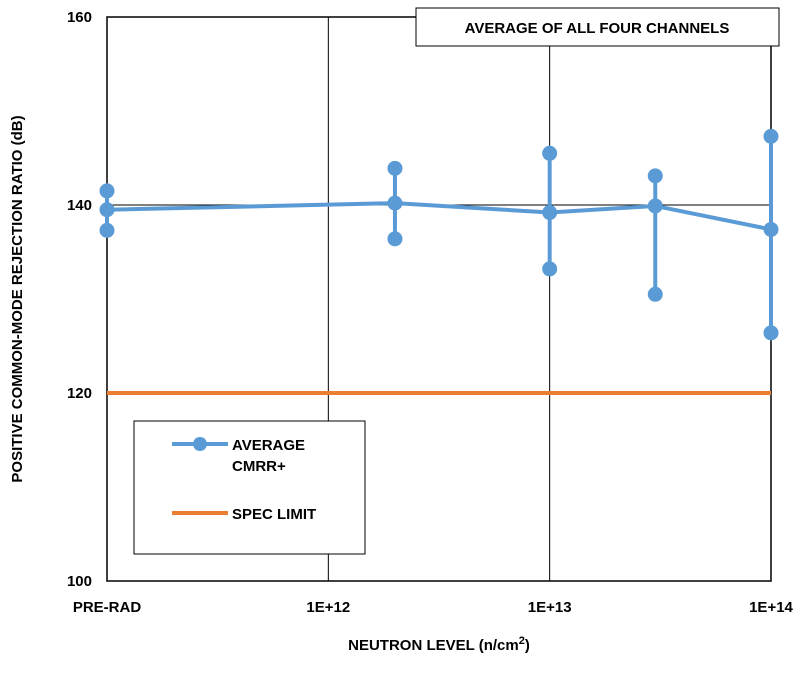 The image size is (798, 677). I want to click on x-axis-title-superscript: 2, so click(522, 641).